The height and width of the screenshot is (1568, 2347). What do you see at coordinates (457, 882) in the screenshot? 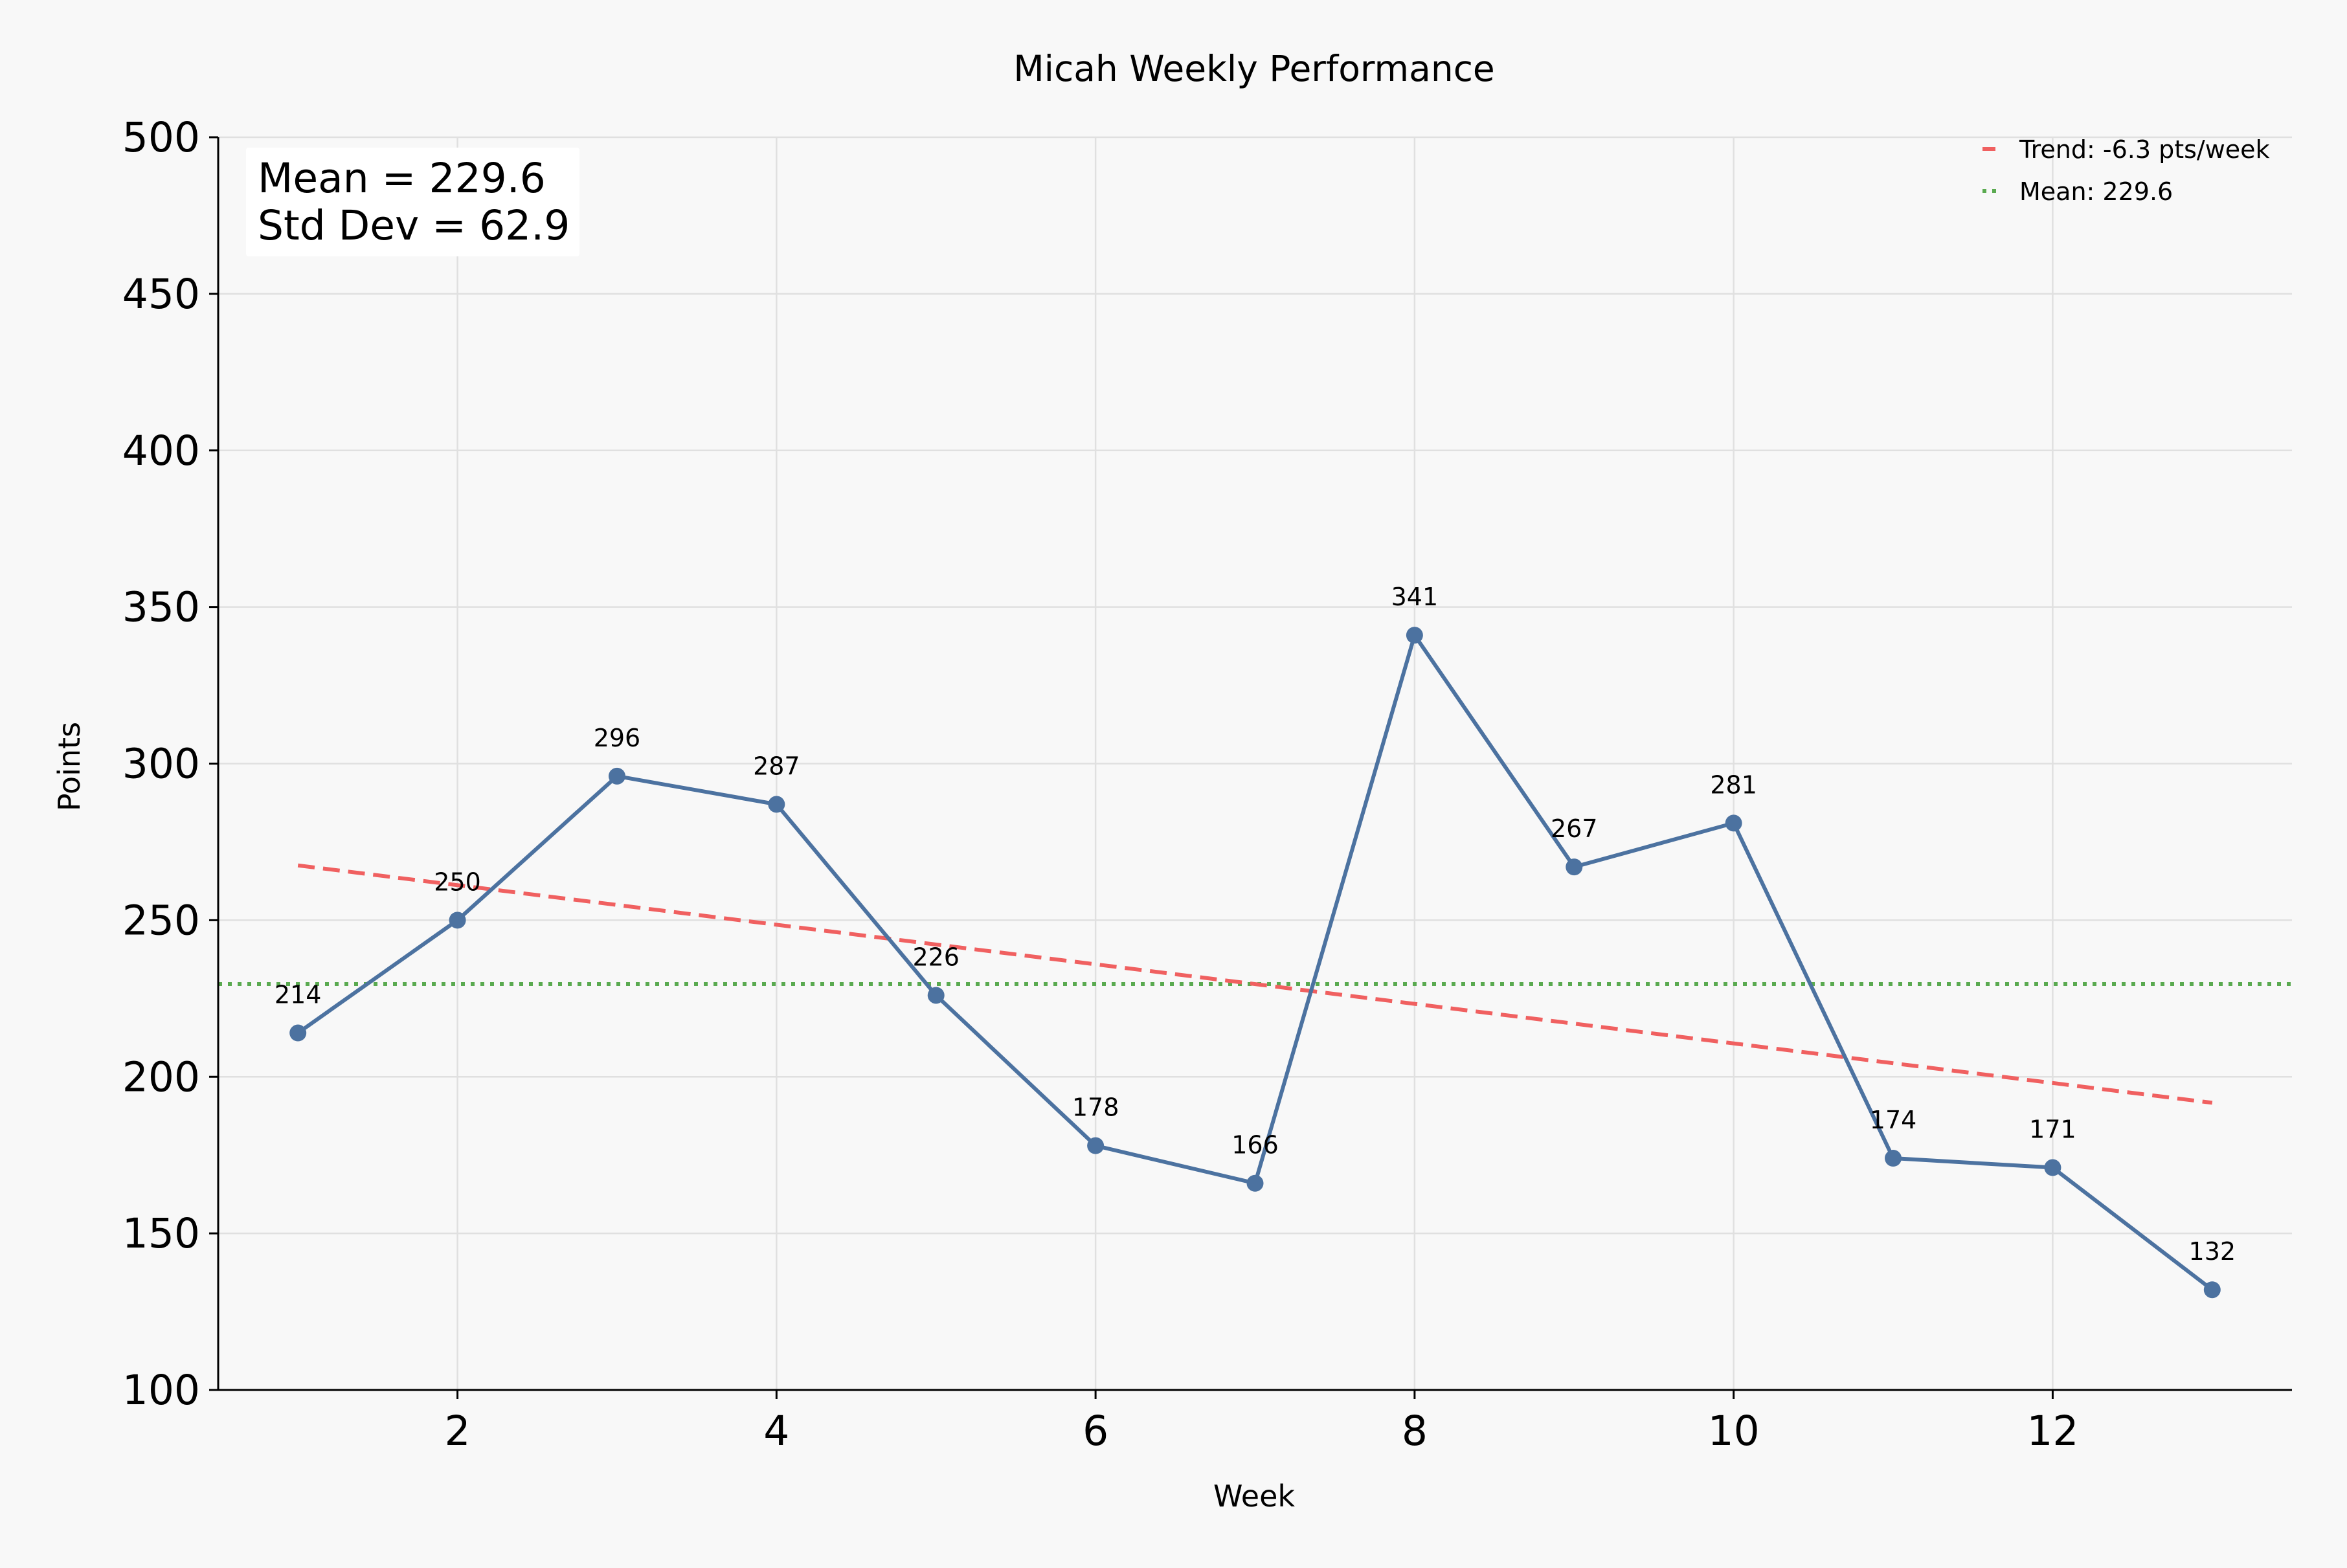
I see `data-label: 250` at bounding box center [457, 882].